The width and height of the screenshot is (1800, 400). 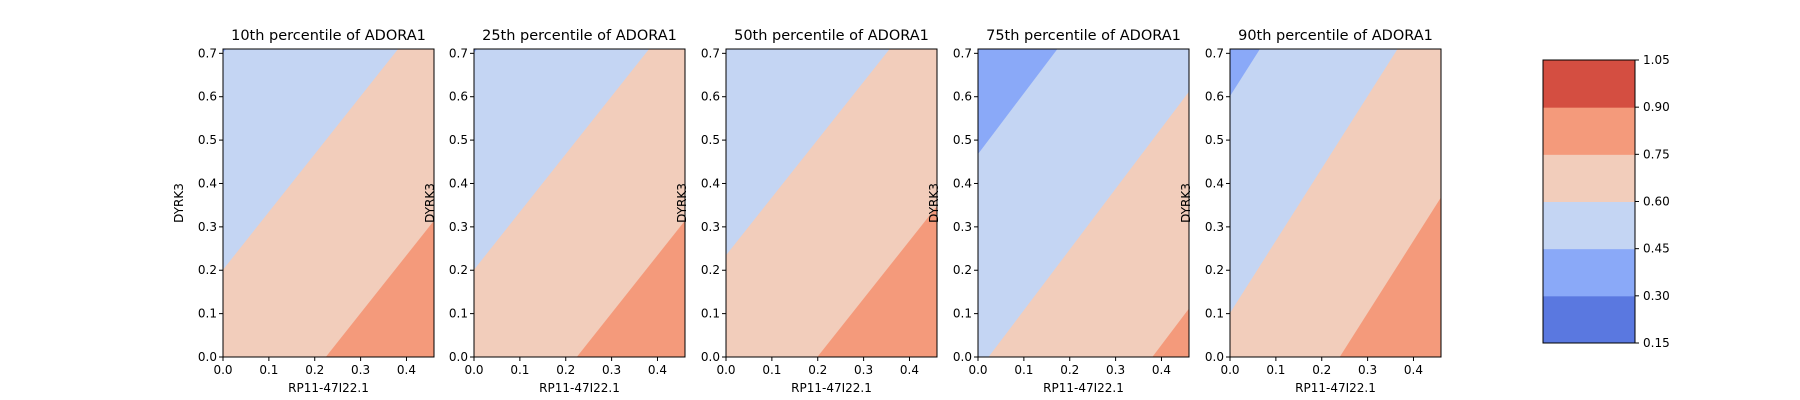 What do you see at coordinates (1656, 296) in the screenshot?
I see `colorbar-tick-label: 0.30` at bounding box center [1656, 296].